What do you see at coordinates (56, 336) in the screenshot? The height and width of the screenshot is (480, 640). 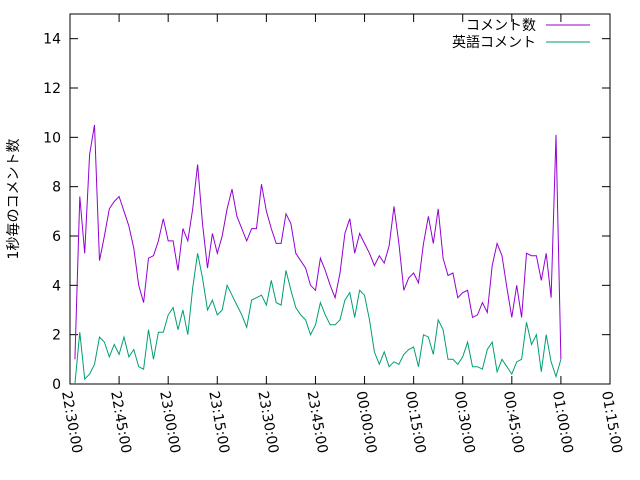 I see `y-tick-label: 2` at bounding box center [56, 336].